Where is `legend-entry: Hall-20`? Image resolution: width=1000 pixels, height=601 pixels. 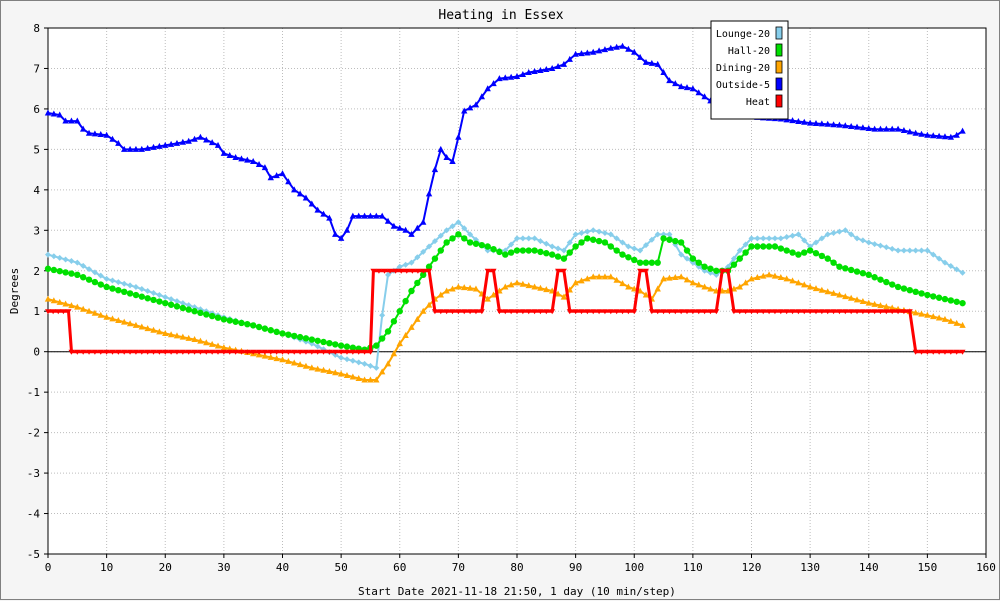
legend-entry: Hall-20 is located at coordinates (755, 50).